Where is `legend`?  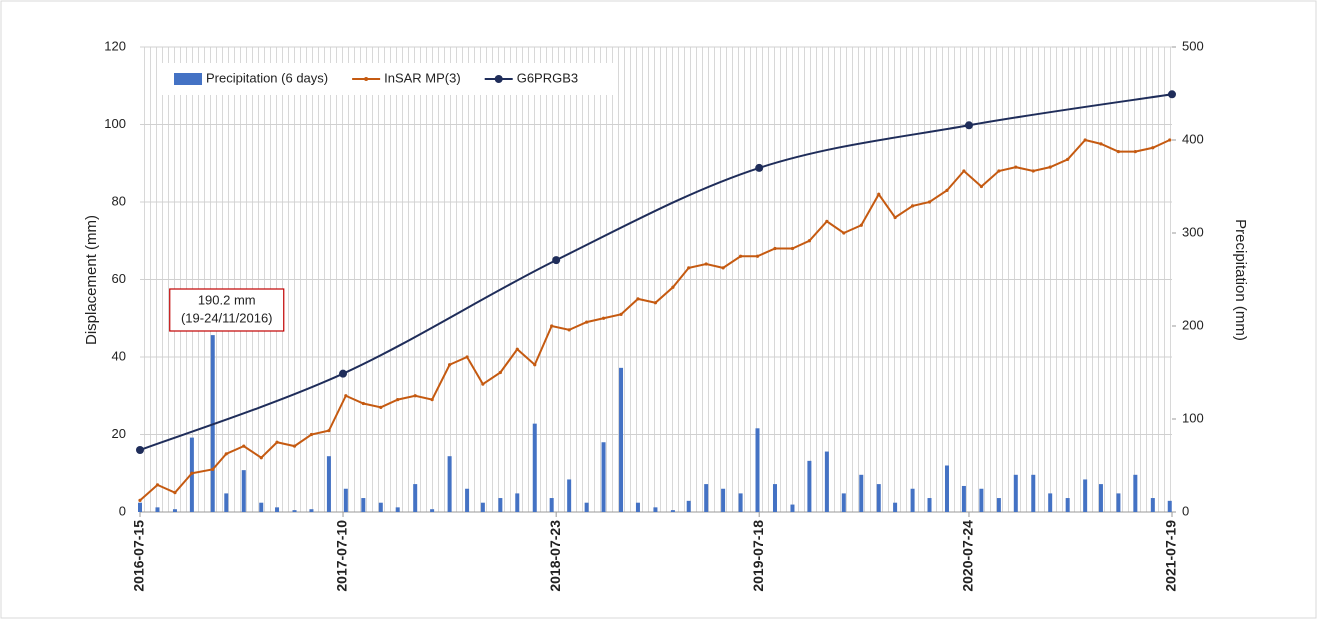 legend is located at coordinates (387, 79).